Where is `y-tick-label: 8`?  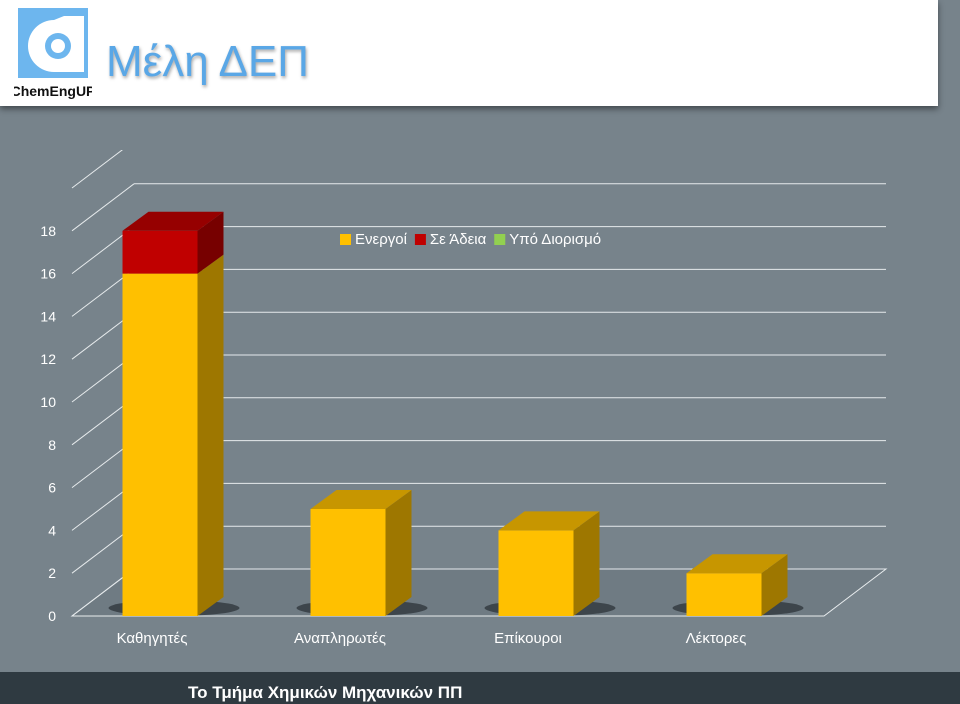
y-tick-label: 8 is located at coordinates (52, 445).